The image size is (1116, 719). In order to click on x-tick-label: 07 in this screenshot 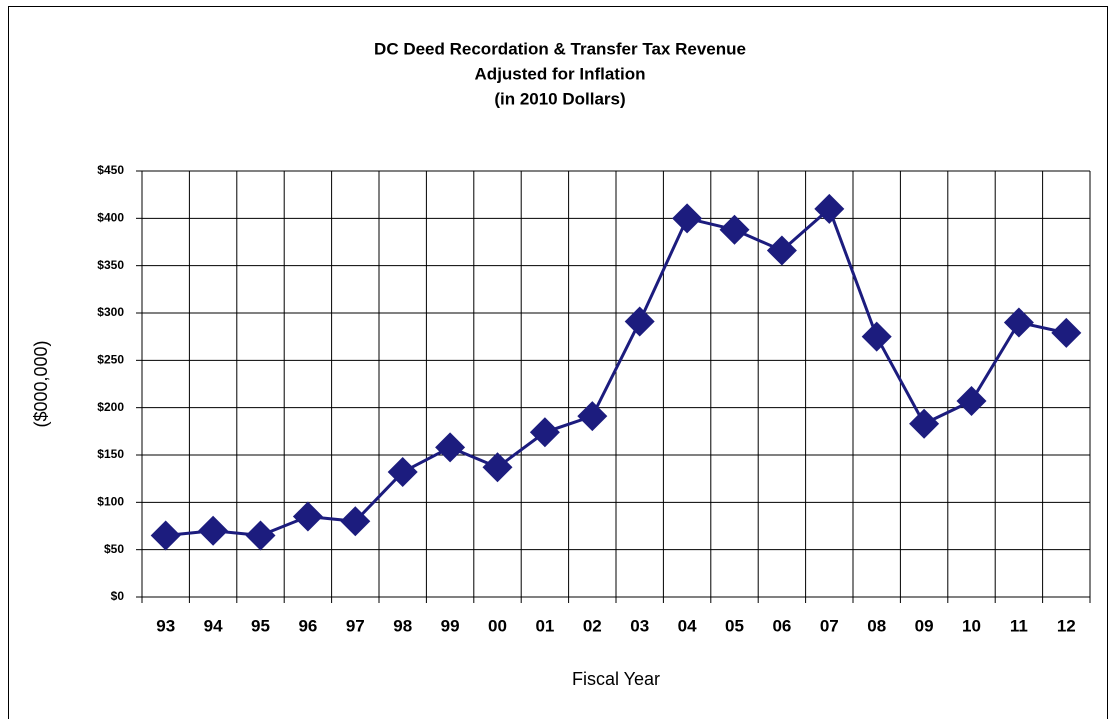, I will do `click(829, 625)`.